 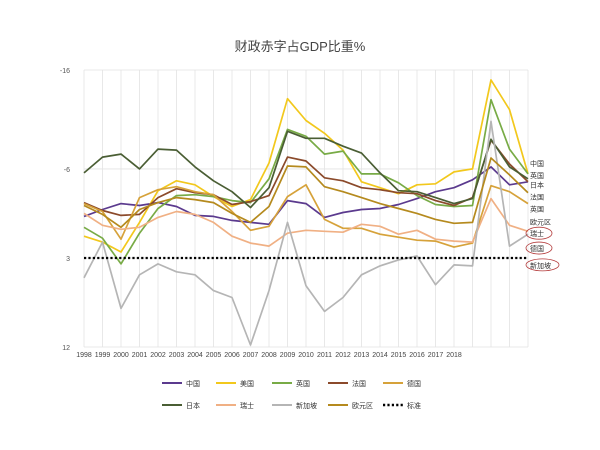 I want to click on legend-label-1-2: 新加坡, so click(x=306, y=405).